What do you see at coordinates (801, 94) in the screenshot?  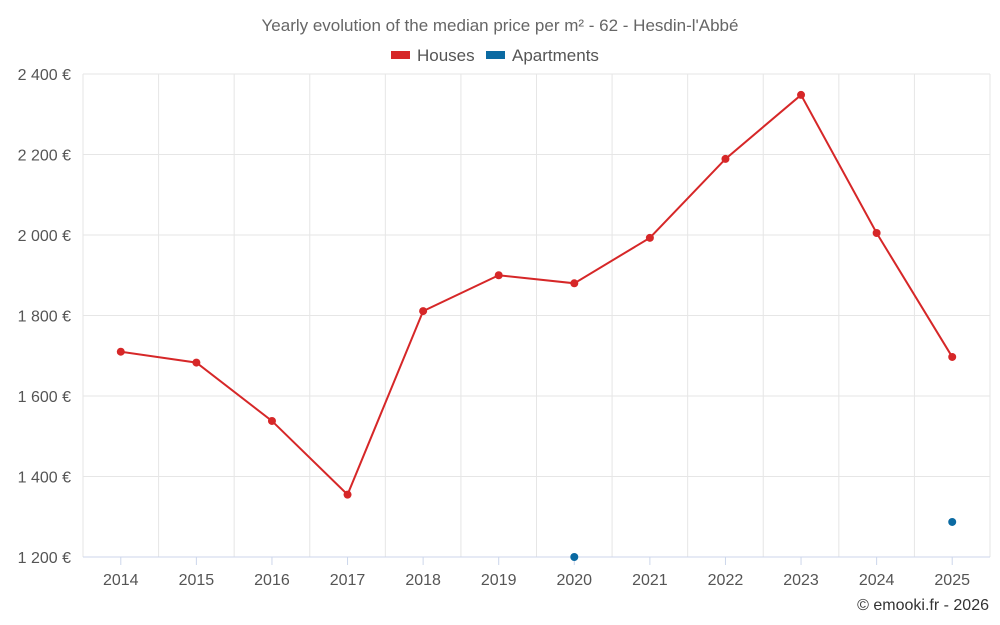 I see `data-point-houses-2023` at bounding box center [801, 94].